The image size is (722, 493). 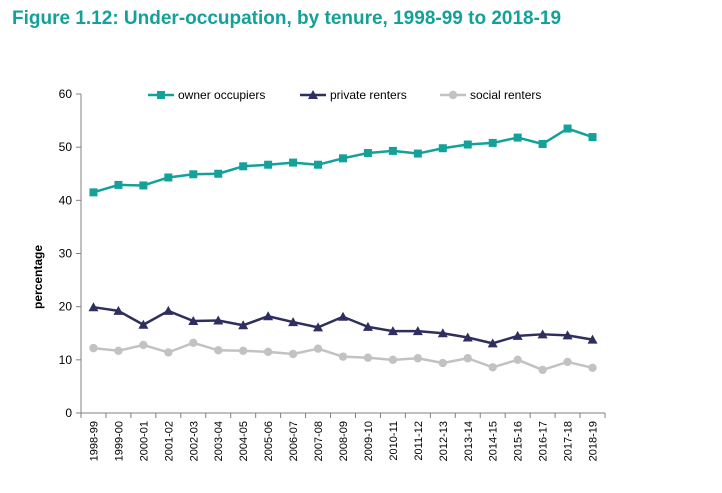 What do you see at coordinates (369, 441) in the screenshot?
I see `x-tick-label: 2009-10` at bounding box center [369, 441].